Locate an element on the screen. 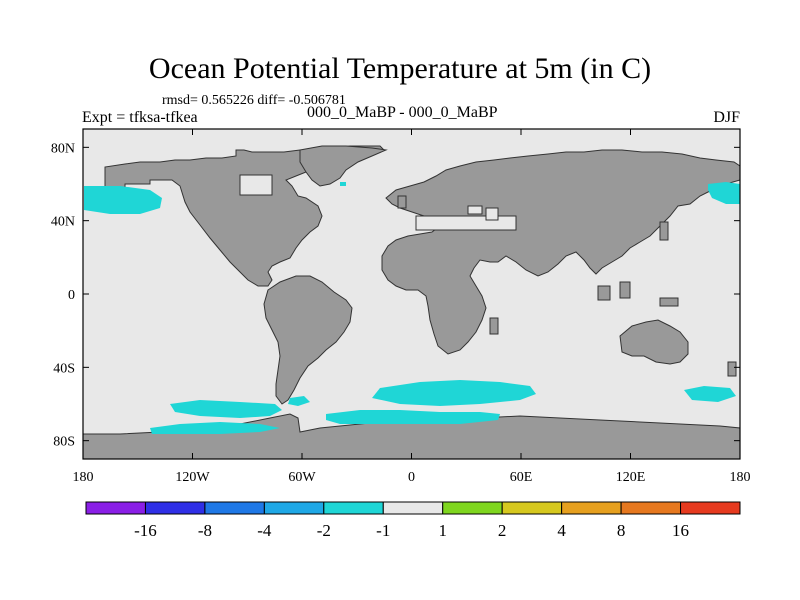 The width and height of the screenshot is (800, 600). land-british-isles is located at coordinates (402, 202).